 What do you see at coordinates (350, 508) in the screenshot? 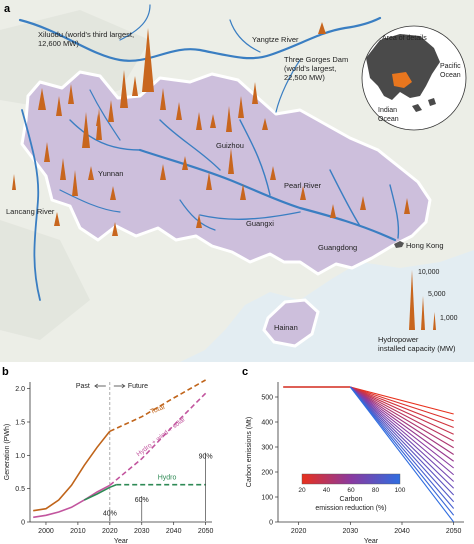
I see `colorbar-title-line2: emission reduction (%)` at bounding box center [350, 508].